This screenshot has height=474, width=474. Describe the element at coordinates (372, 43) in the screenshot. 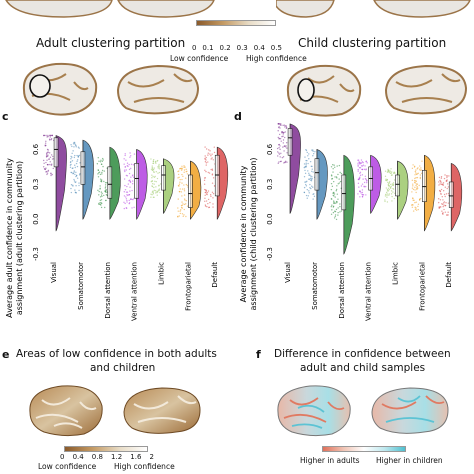

I see `child-partition-title: Child clustering partition` at that location.